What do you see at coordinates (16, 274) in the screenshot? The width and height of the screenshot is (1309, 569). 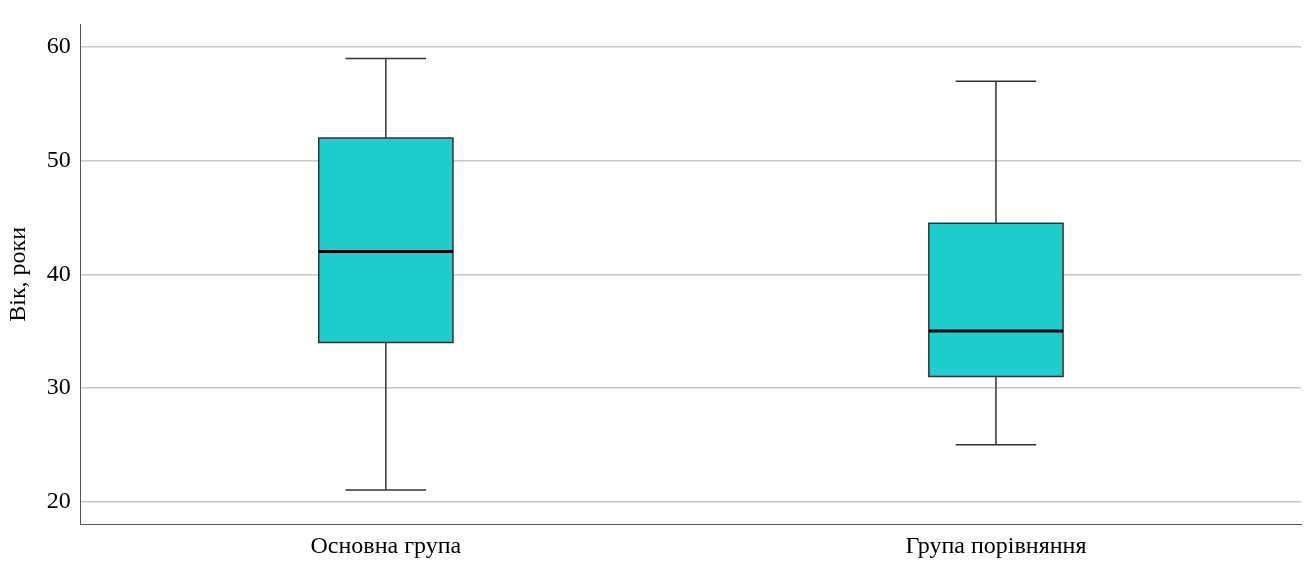 I see `y-axis-title: Вік, роки` at bounding box center [16, 274].